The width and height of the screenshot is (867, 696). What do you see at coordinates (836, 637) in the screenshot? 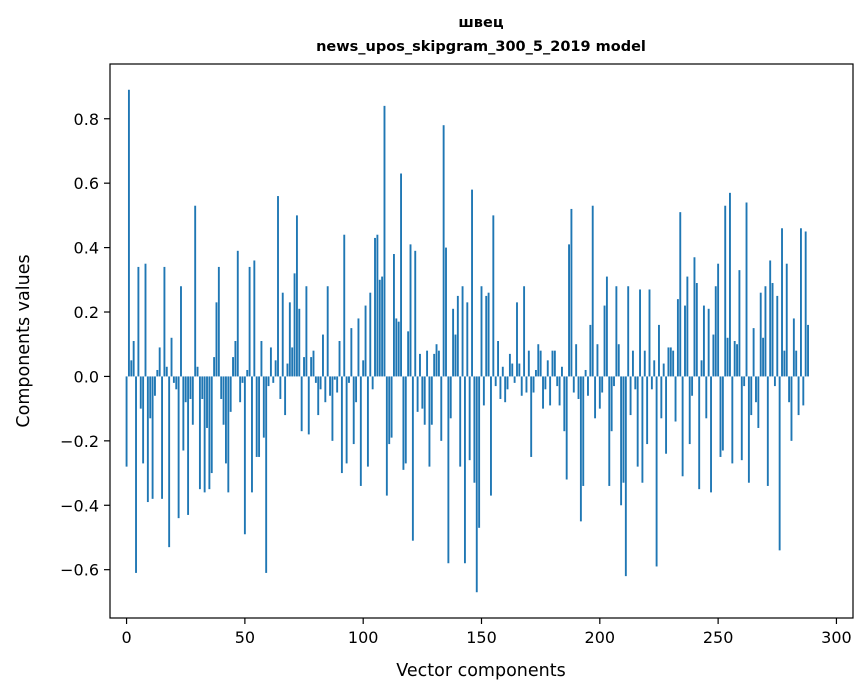
I see `x-tick-label: 300` at bounding box center [836, 637].